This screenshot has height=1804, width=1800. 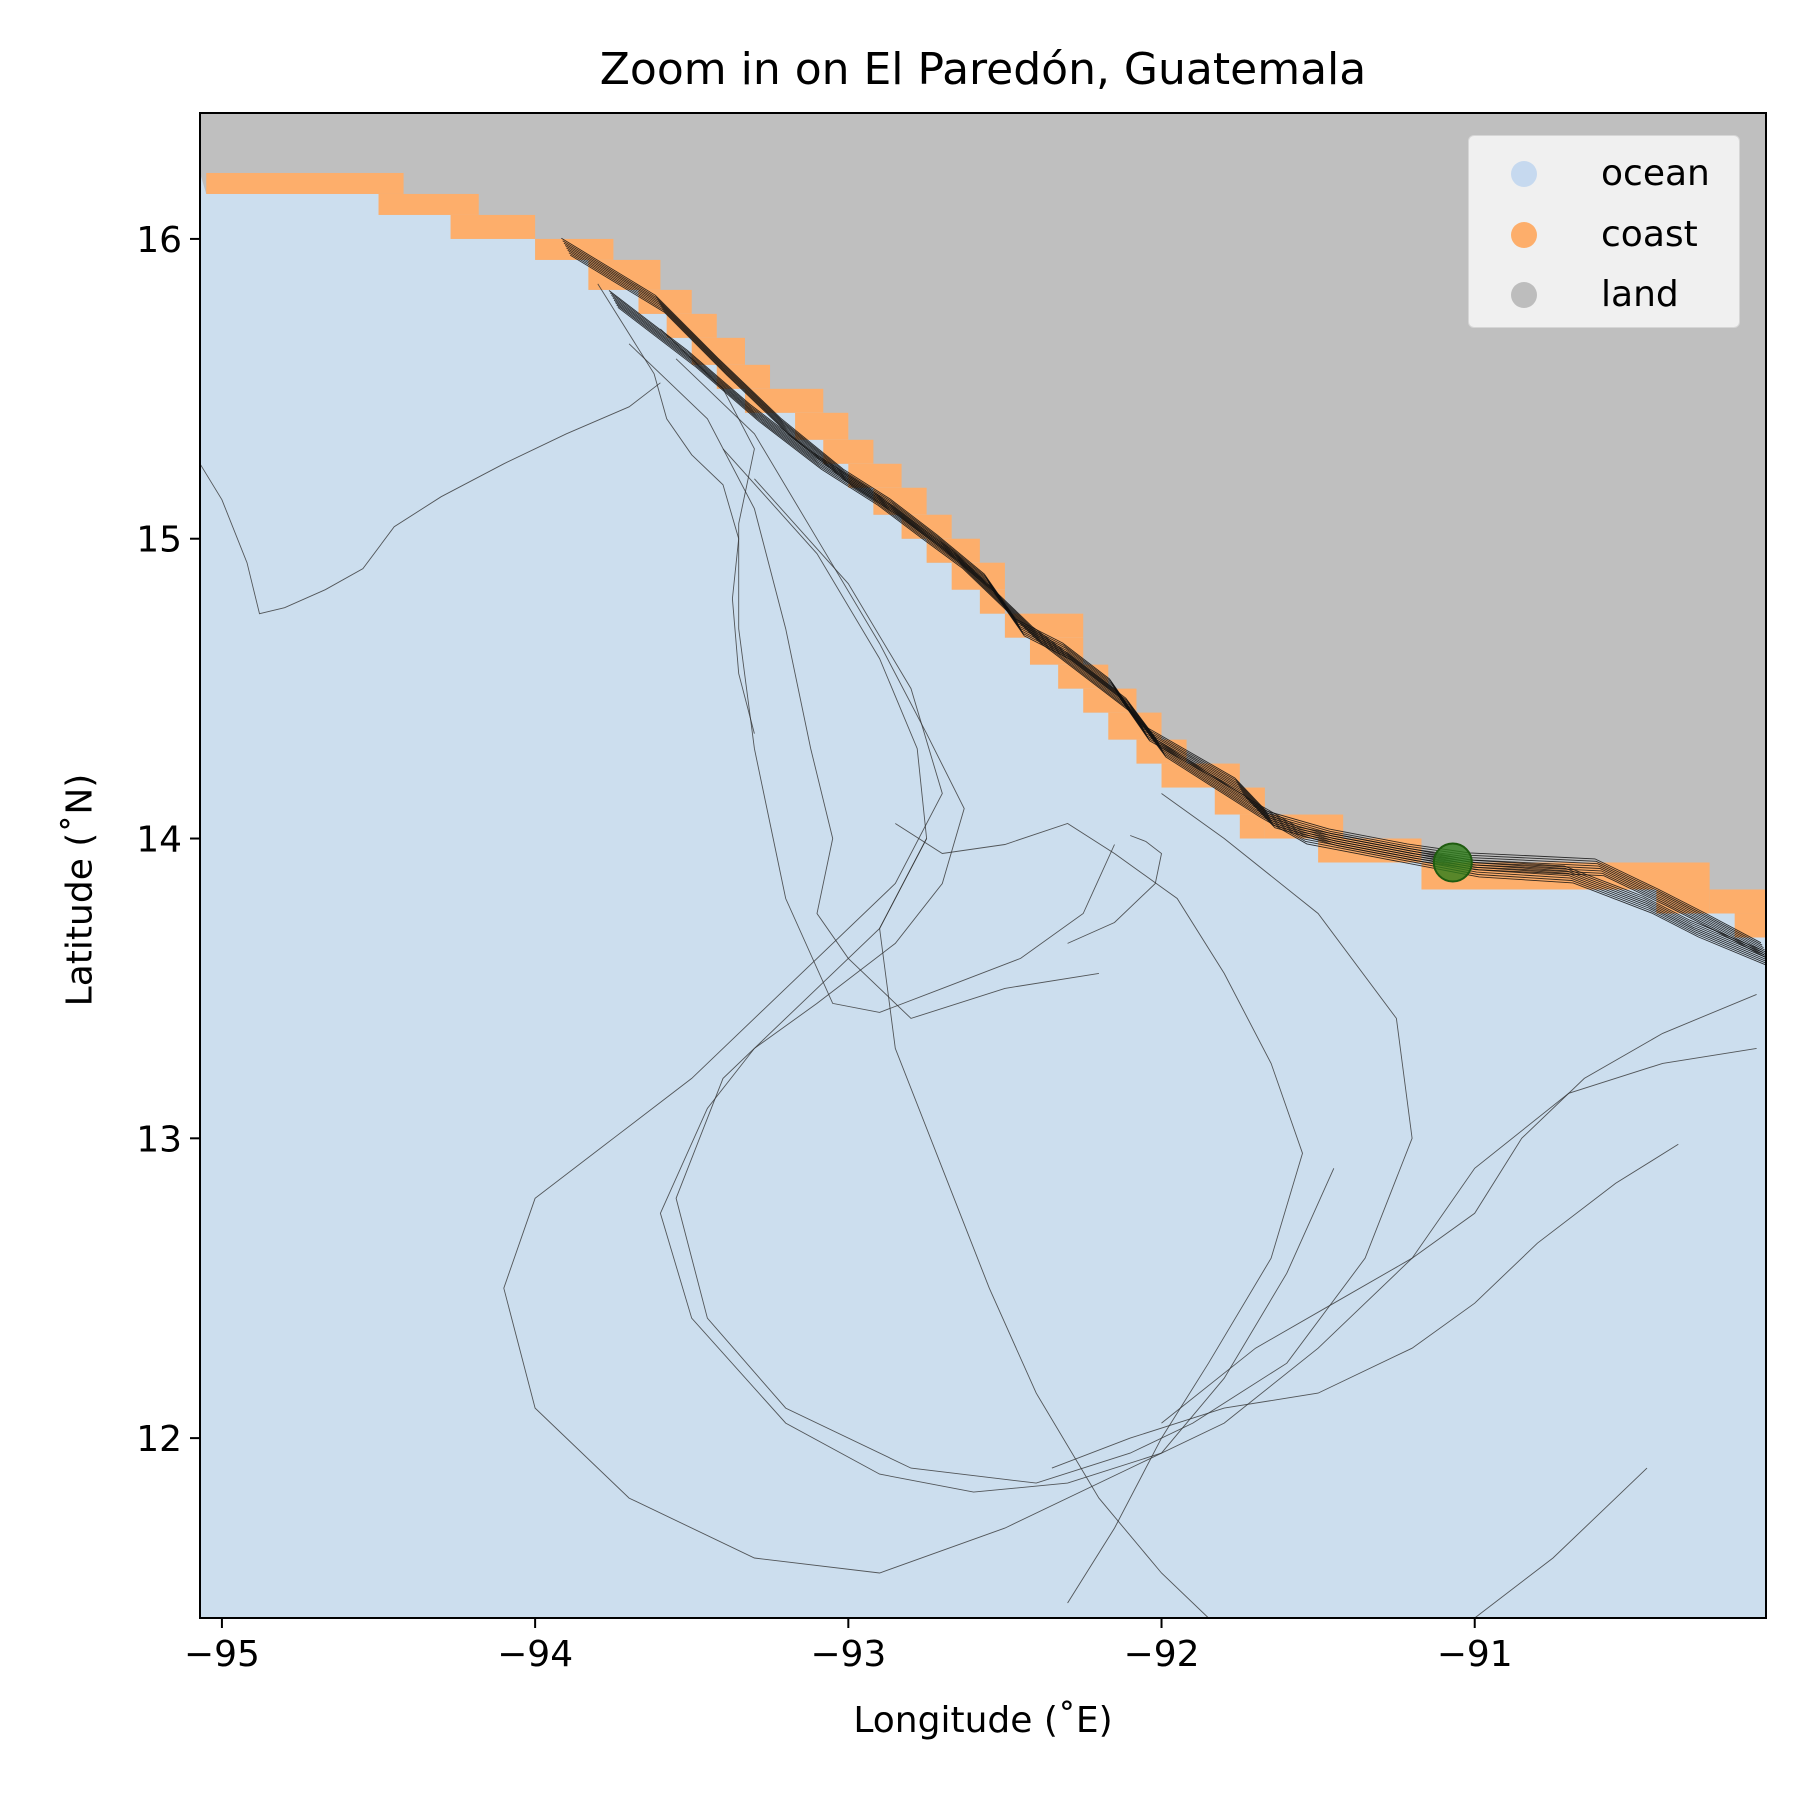 I want to click on land-swatch-icon, so click(x=1524, y=295).